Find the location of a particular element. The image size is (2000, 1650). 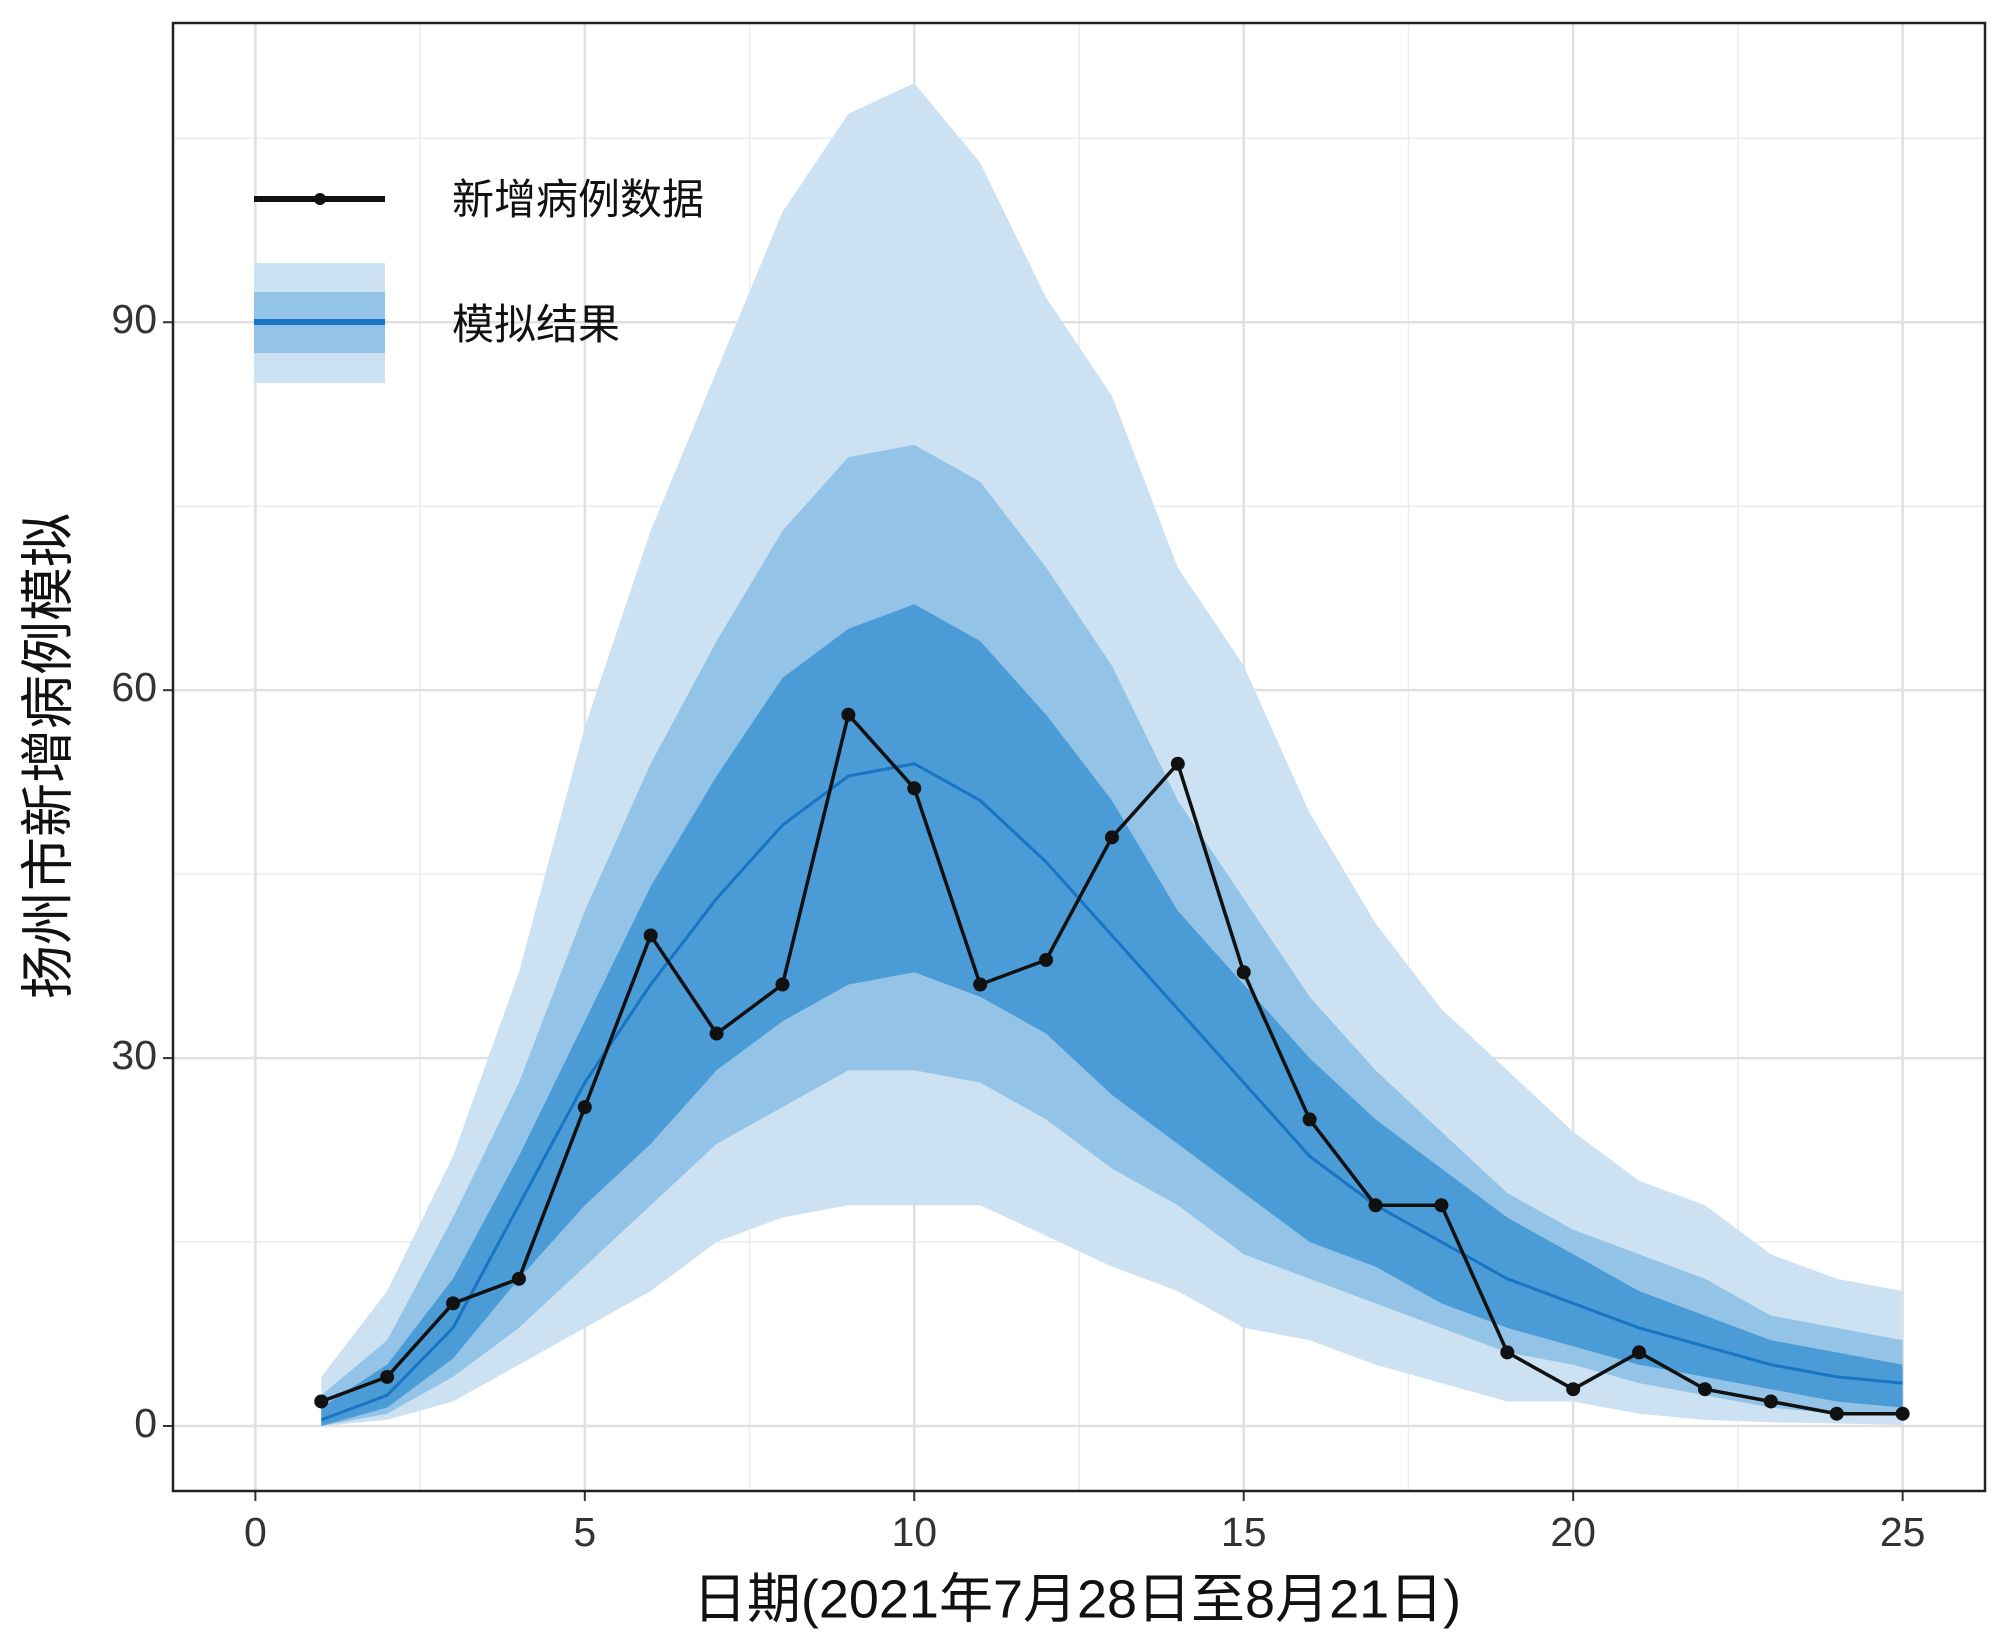

x-tick-label: 20 is located at coordinates (1573, 1532).